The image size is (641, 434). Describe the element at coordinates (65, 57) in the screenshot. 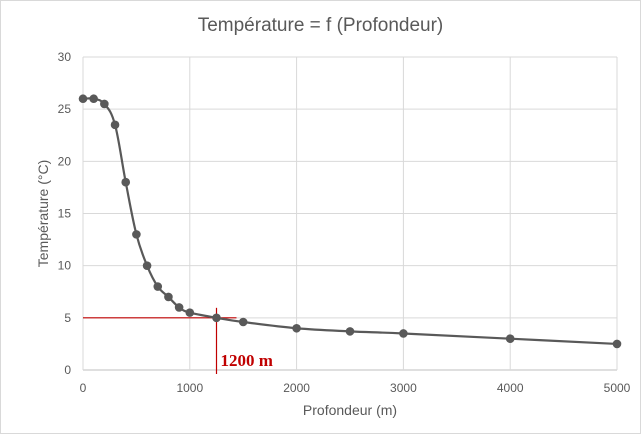

I see `y-tick-label: 30` at that location.